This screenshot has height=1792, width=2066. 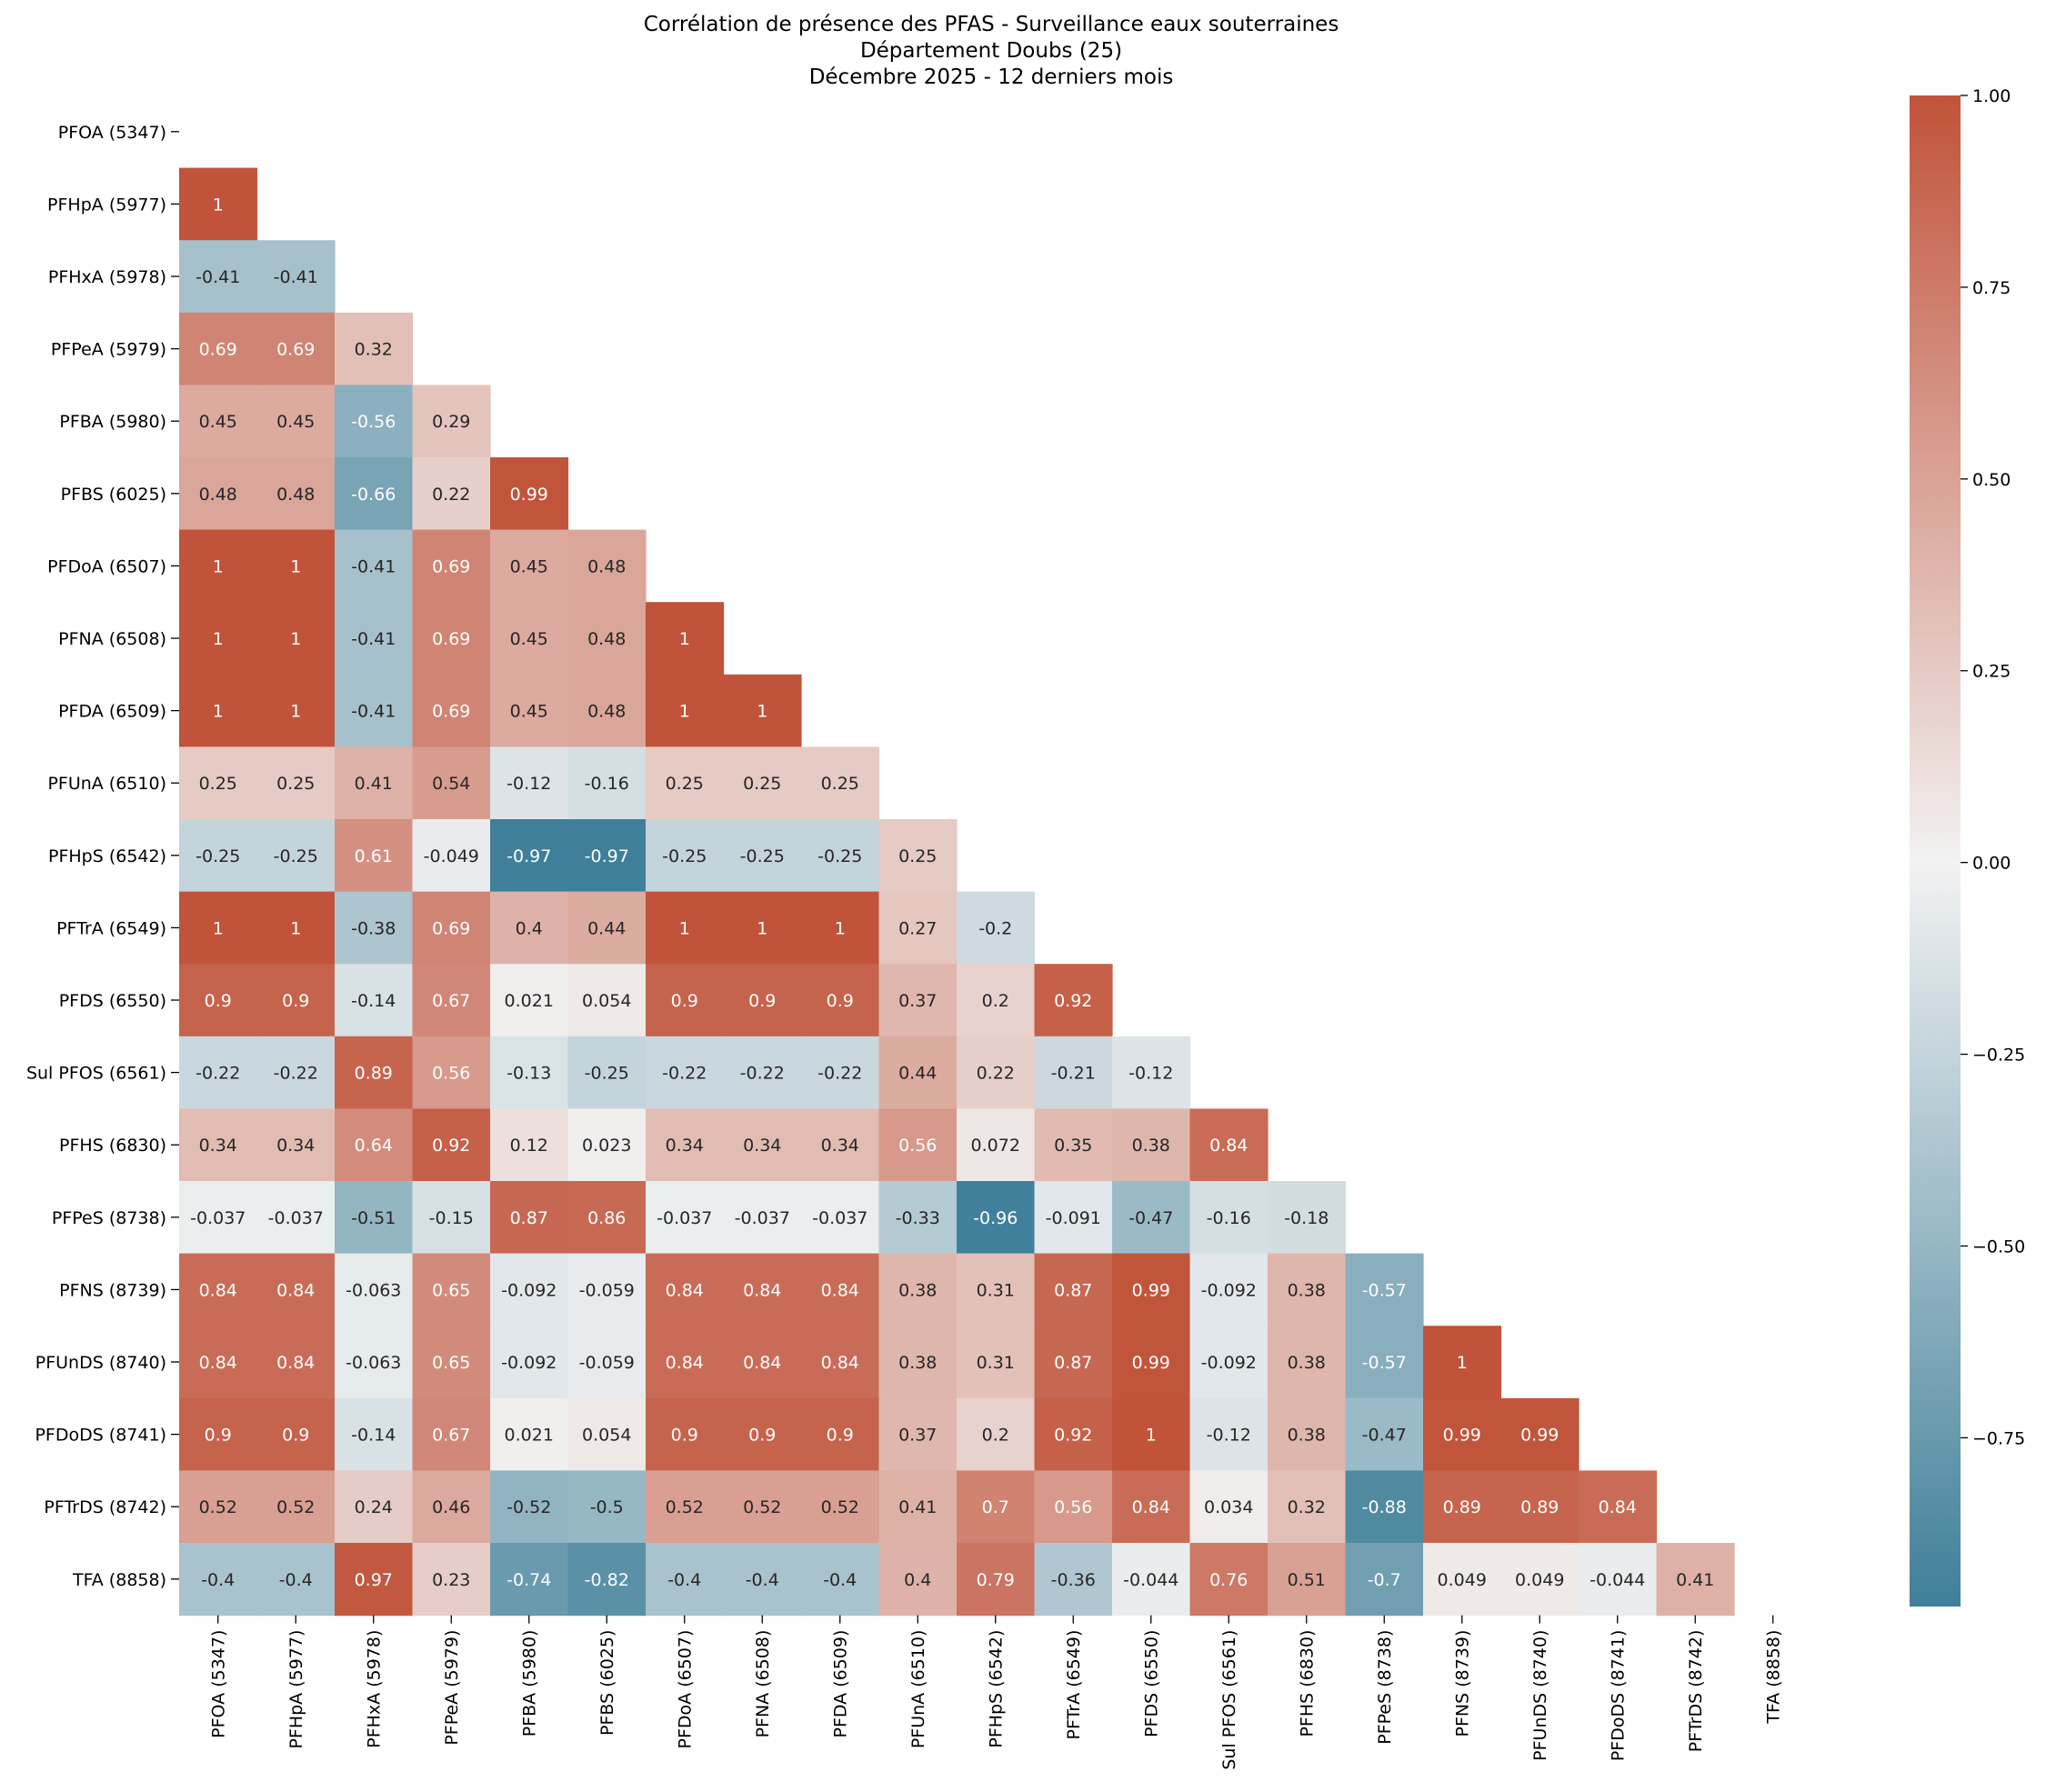 I want to click on cell-value-label: 0.79, so click(x=996, y=1580).